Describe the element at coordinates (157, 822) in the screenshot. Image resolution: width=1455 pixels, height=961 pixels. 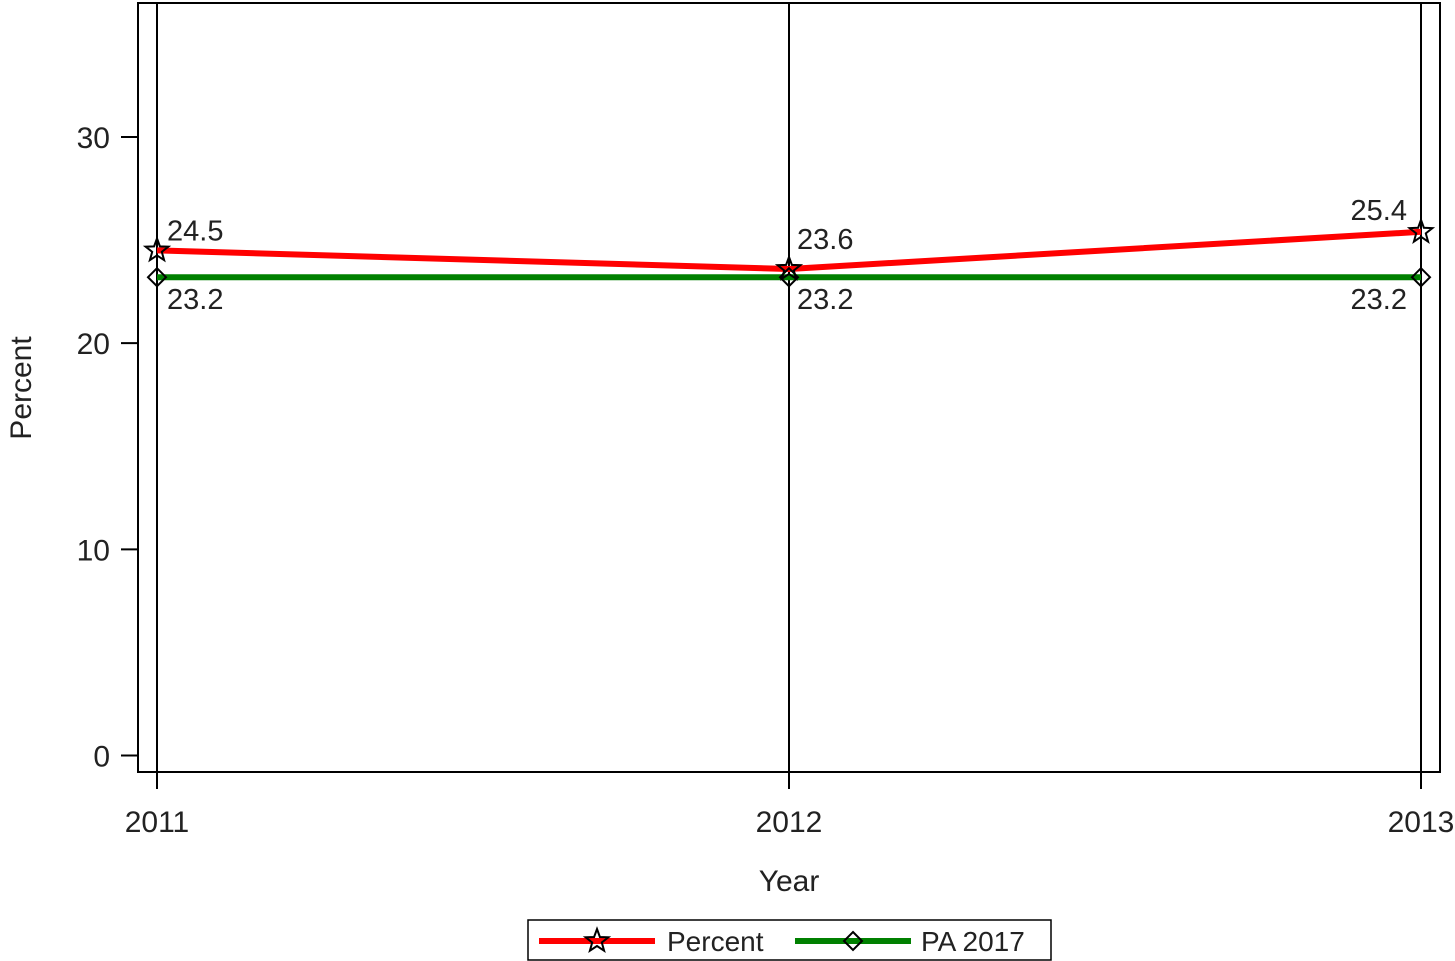
I see `x-tick-label: 2011` at that location.